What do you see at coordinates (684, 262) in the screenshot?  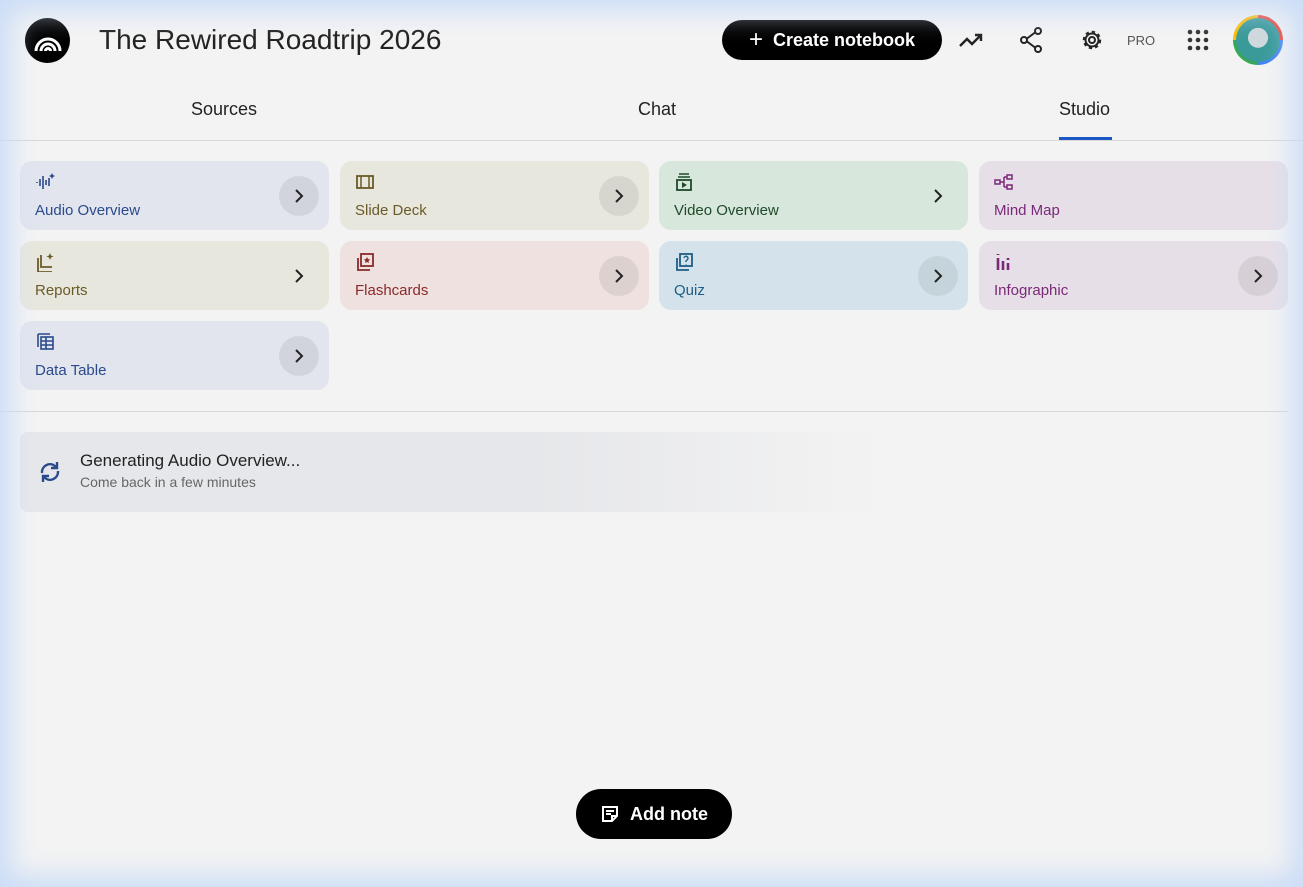 I see `quiz-icon` at bounding box center [684, 262].